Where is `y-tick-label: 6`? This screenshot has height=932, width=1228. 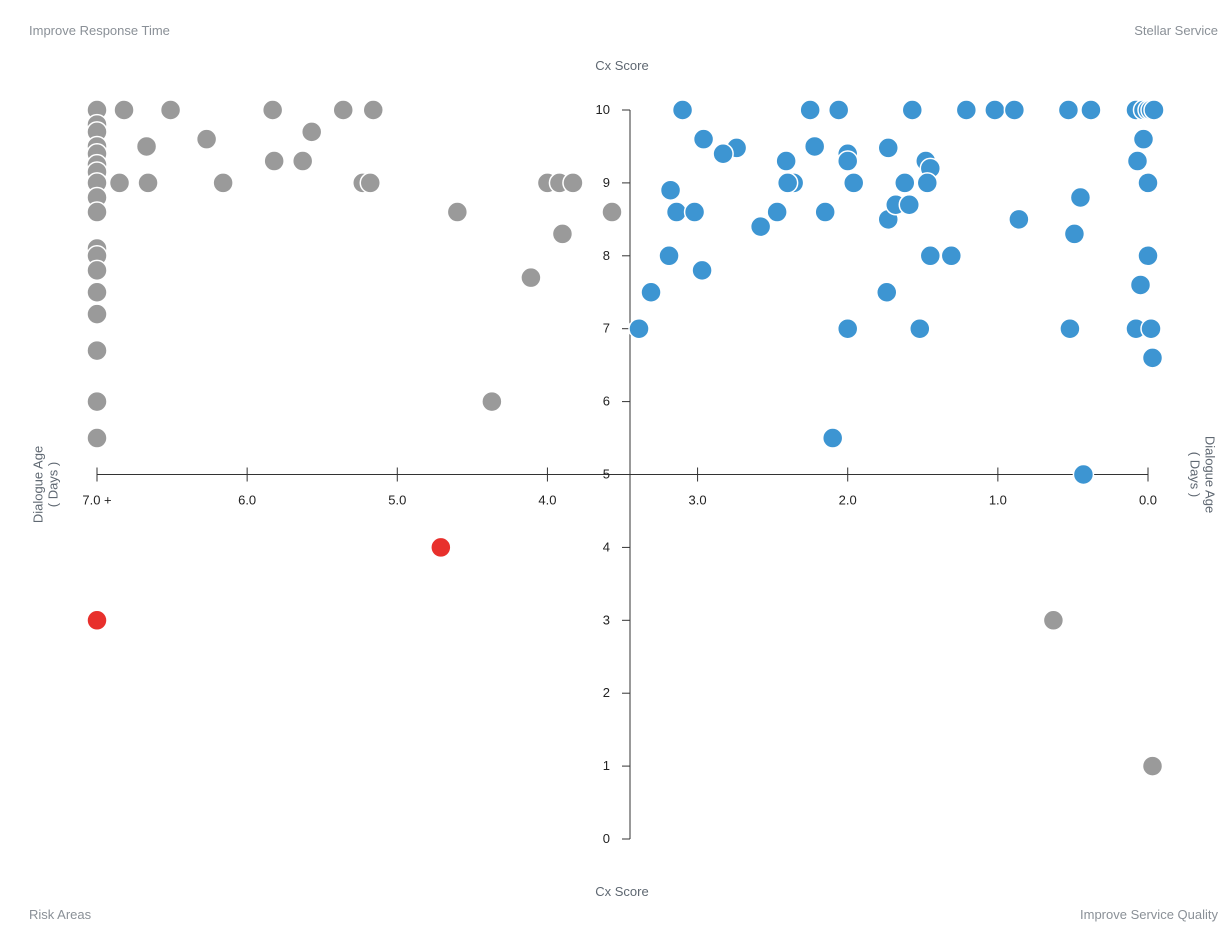
y-tick-label: 6 is located at coordinates (606, 401).